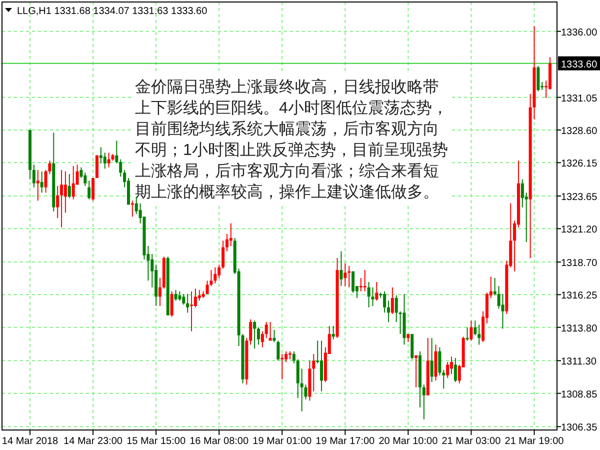 Image resolution: width=600 pixels, height=450 pixels. Describe the element at coordinates (346, 441) in the screenshot. I see `x-tick-label: 19 Mar 17:00` at that location.